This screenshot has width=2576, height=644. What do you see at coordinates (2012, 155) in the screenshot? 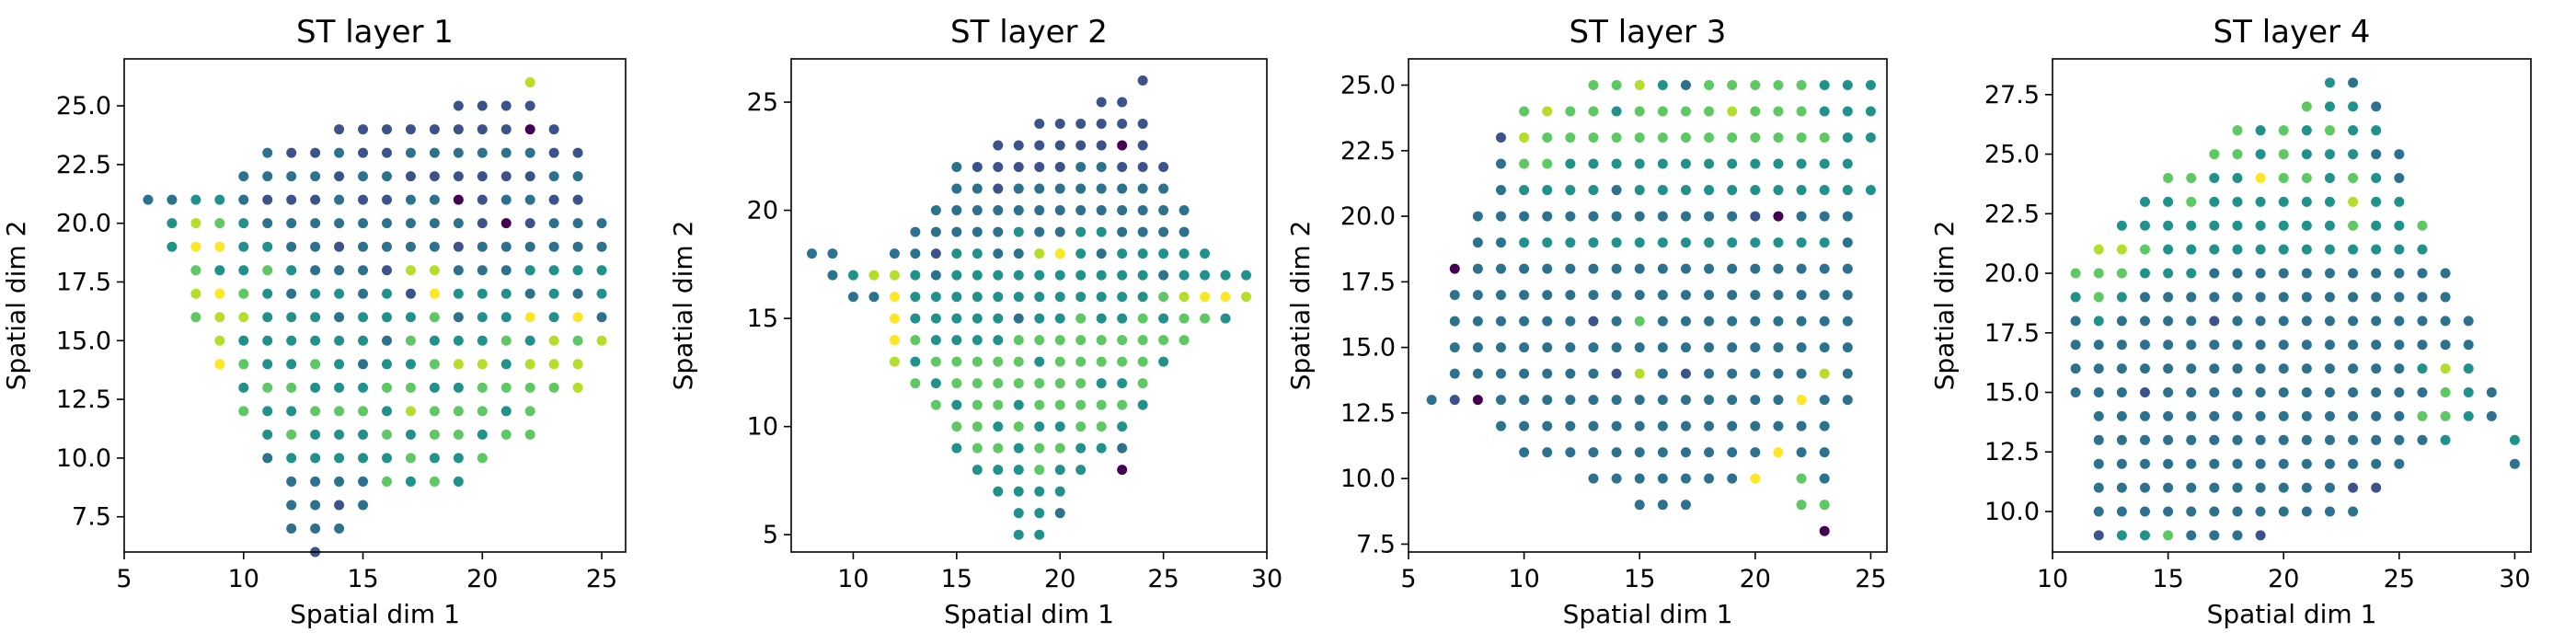
I see `y-tick-label: 25.0` at bounding box center [2012, 155].